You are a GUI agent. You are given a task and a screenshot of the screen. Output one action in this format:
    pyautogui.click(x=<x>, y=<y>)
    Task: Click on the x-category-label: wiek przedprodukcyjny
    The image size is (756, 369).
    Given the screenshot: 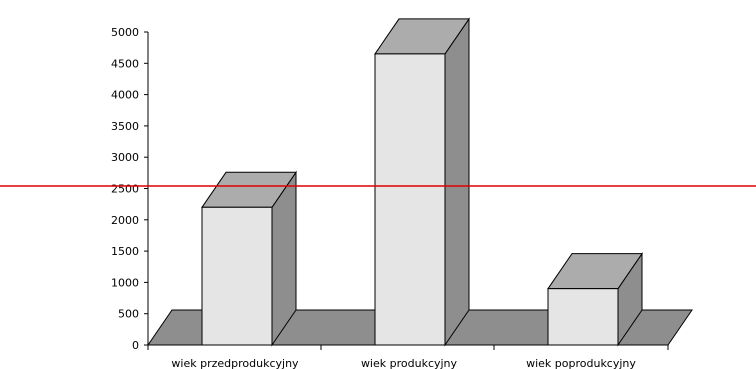 What is the action you would take?
    pyautogui.click(x=235, y=363)
    